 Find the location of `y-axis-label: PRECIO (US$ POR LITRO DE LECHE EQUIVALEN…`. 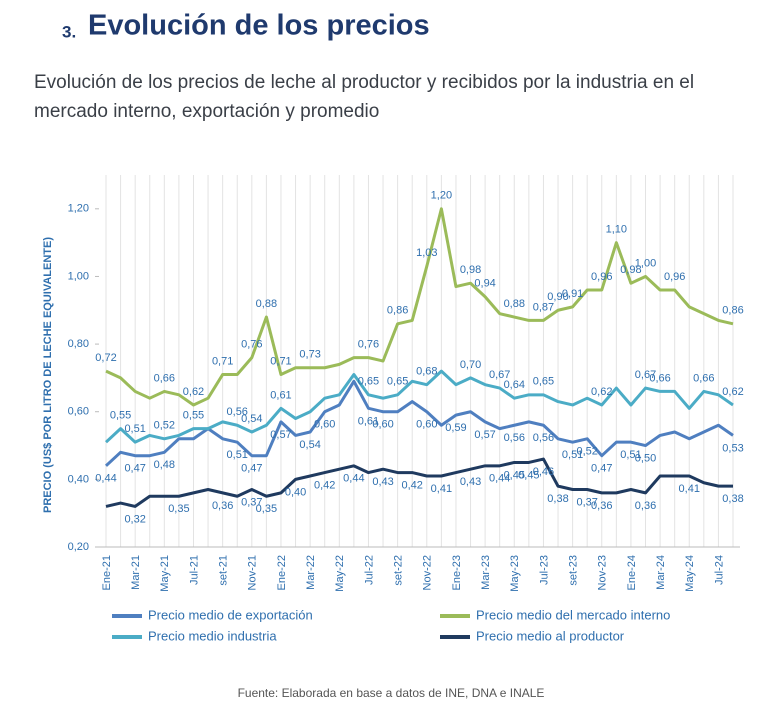

y-axis-label: PRECIO (US$ POR LITRO DE LECHE EQUIVALEN… is located at coordinates (48, 375).